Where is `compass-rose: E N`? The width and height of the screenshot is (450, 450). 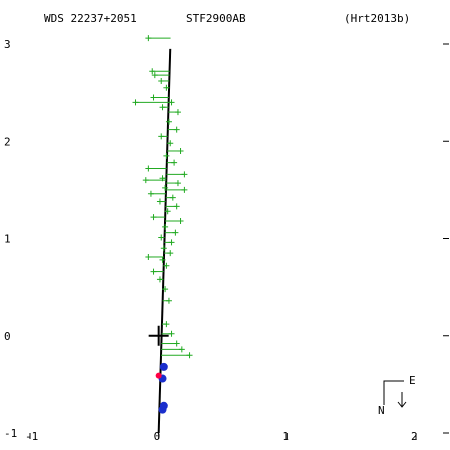
compass-rose: E N is located at coordinates (397, 395).